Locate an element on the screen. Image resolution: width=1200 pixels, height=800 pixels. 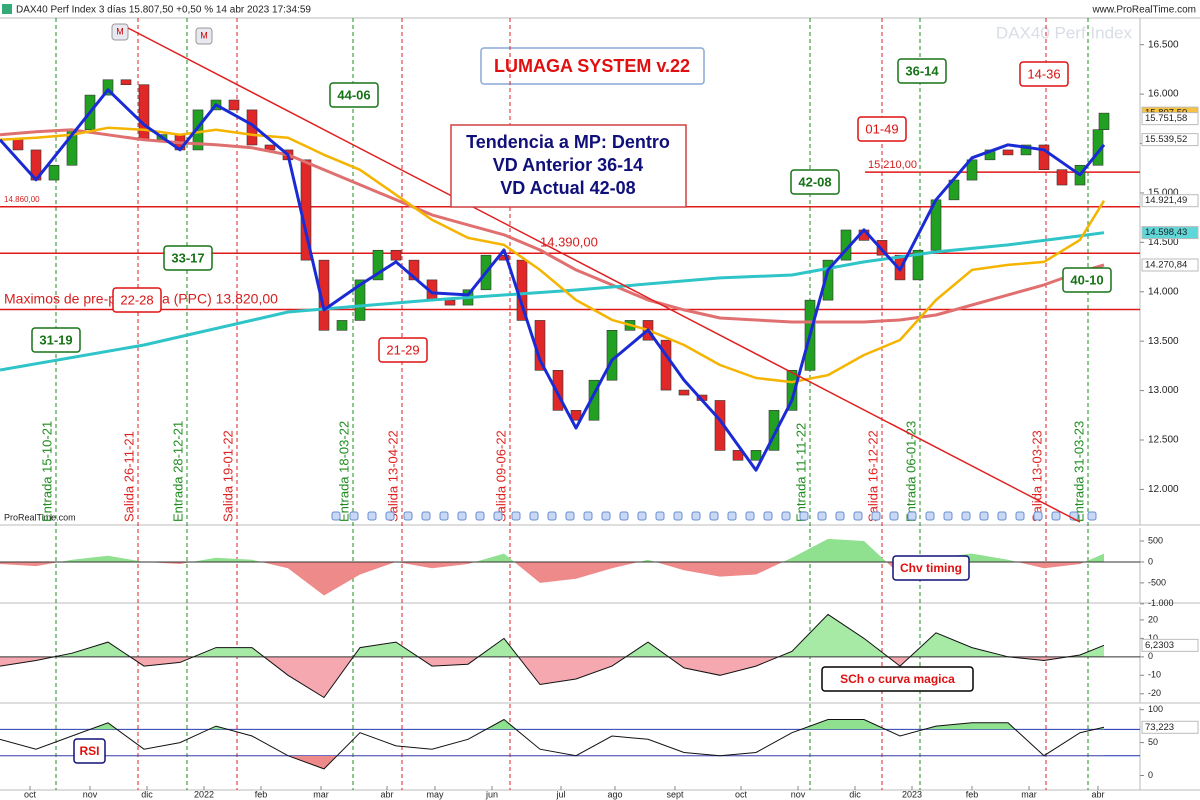
brand-logo: ProRealTime.com is located at coordinates (40, 517).